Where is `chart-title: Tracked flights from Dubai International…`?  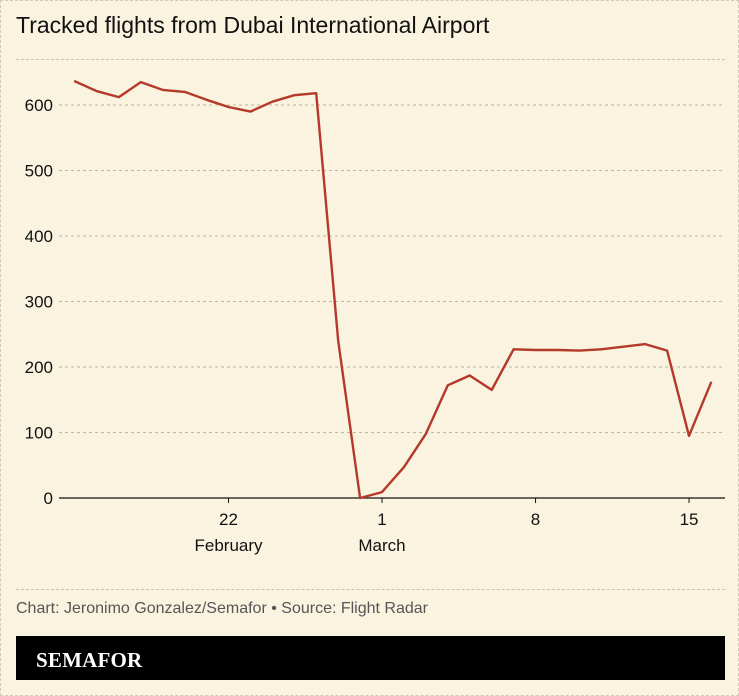 chart-title: Tracked flights from Dubai International… is located at coordinates (253, 25).